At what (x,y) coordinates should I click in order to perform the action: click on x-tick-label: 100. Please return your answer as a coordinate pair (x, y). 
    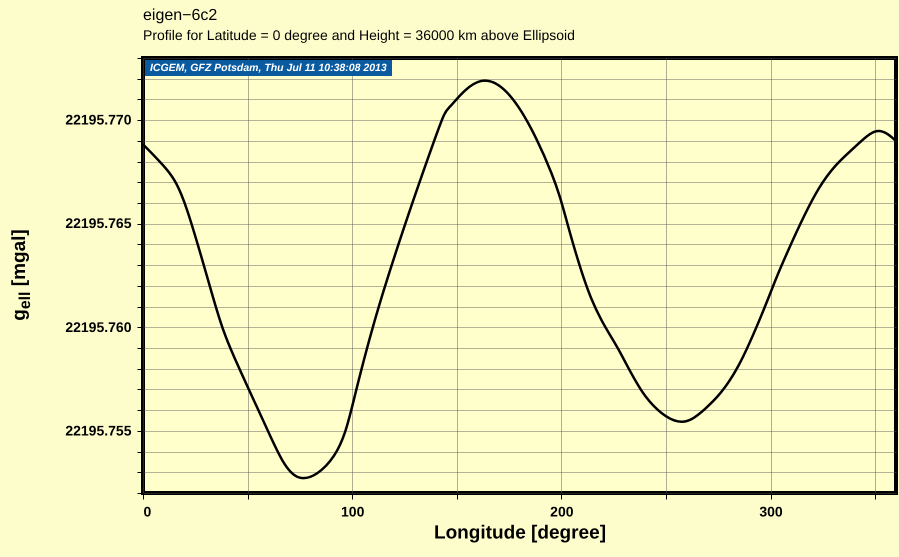
    Looking at the image, I should click on (352, 512).